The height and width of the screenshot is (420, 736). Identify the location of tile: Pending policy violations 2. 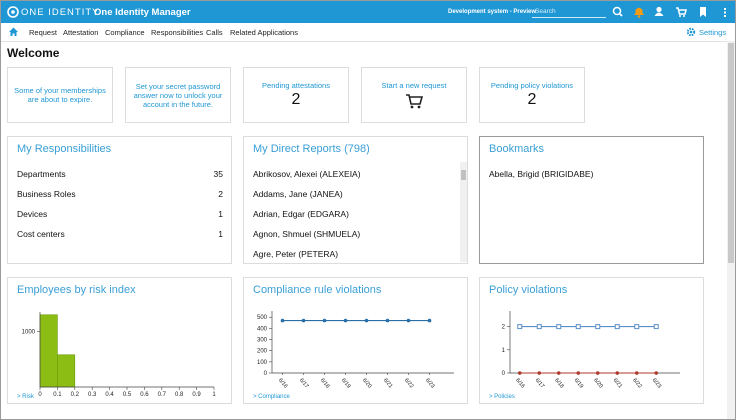
(532, 95).